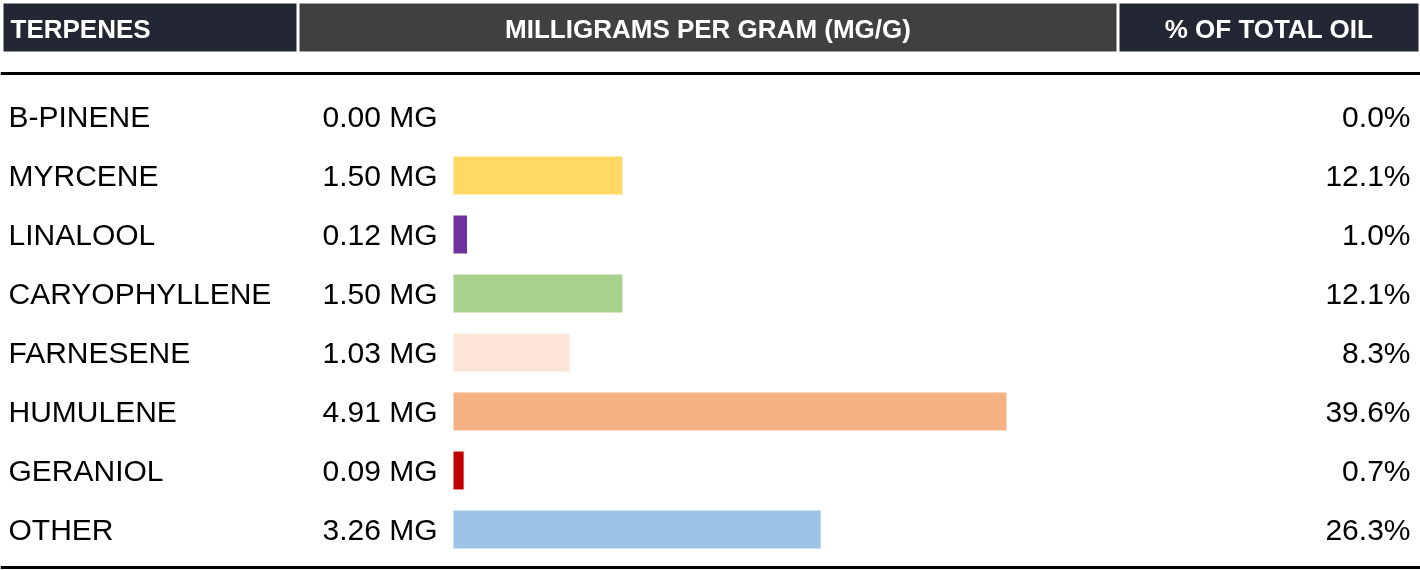 The height and width of the screenshot is (570, 1420). I want to click on y-tick-label: OTHER, so click(61, 529).